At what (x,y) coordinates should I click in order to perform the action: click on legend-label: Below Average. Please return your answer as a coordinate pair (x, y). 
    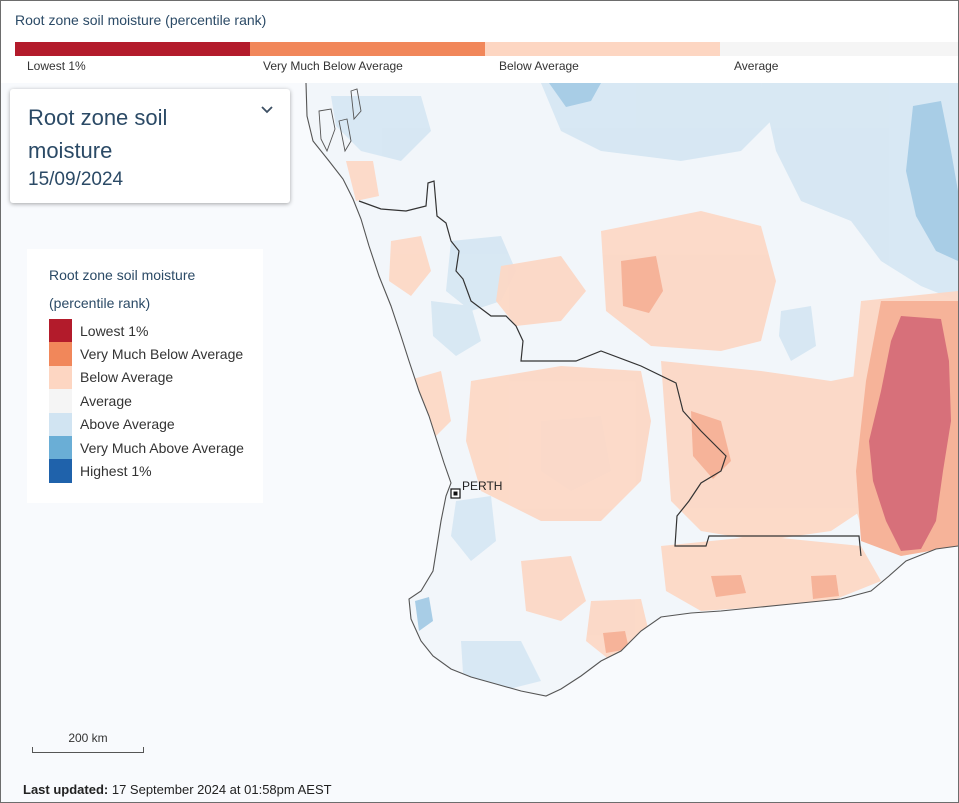
    Looking at the image, I should click on (127, 377).